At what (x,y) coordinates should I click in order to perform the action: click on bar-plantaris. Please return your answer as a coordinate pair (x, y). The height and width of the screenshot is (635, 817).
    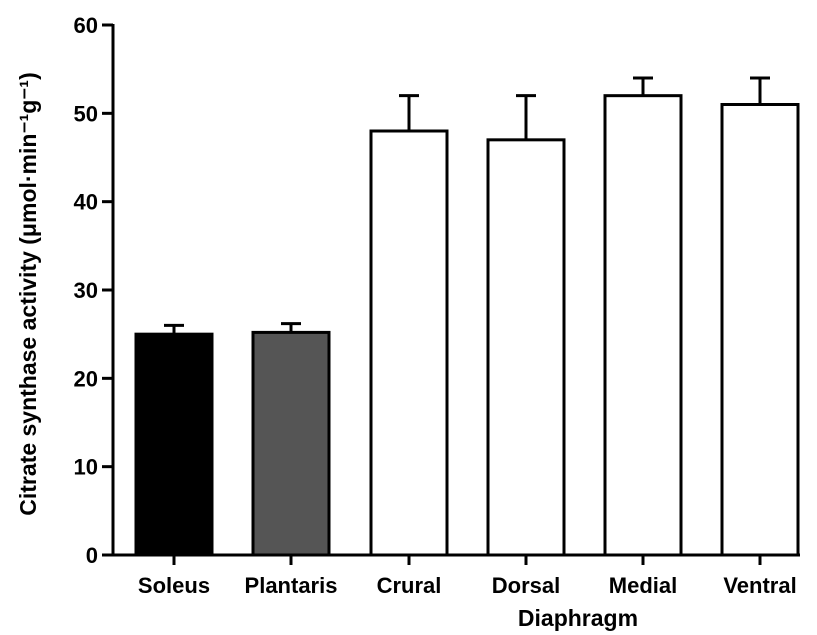
    Looking at the image, I should click on (291, 443).